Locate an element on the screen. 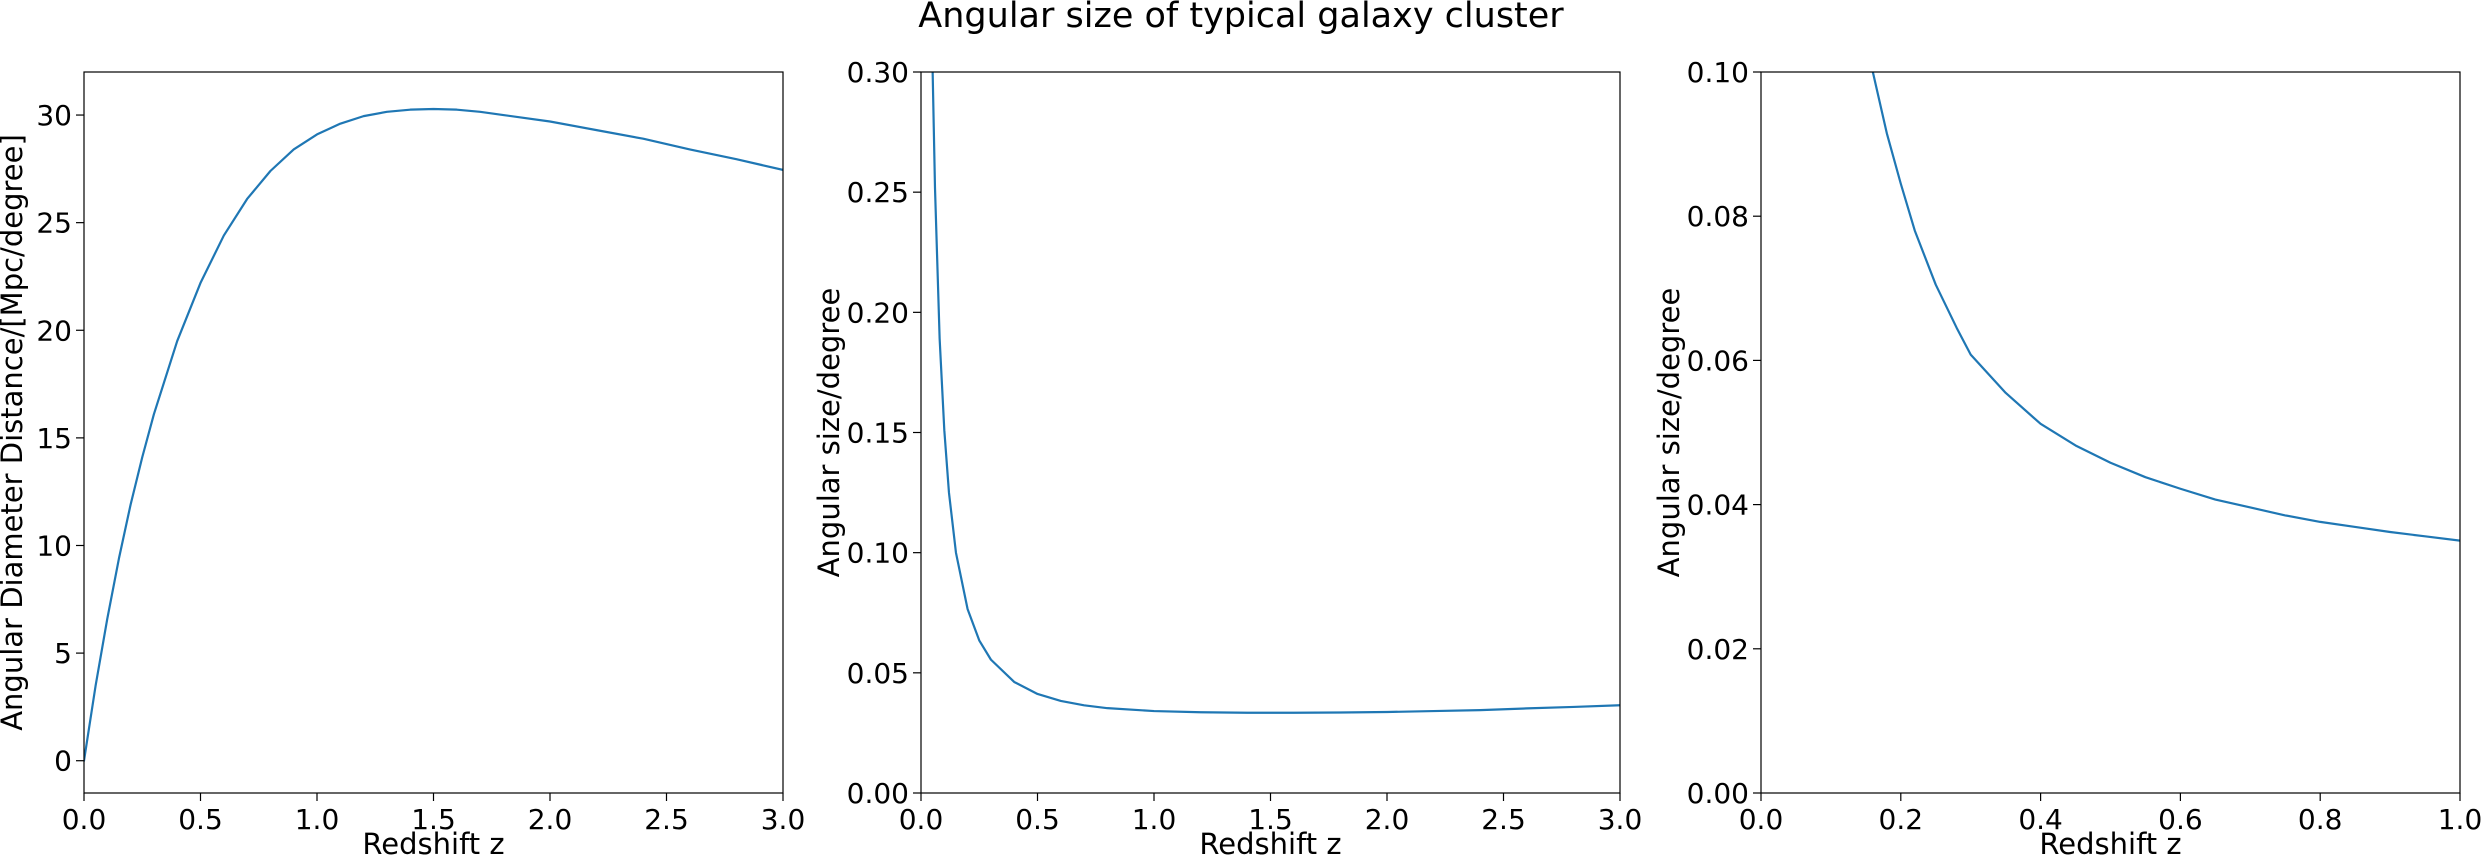  subplot-1-ytick-label-2: 10 is located at coordinates (54, 545).